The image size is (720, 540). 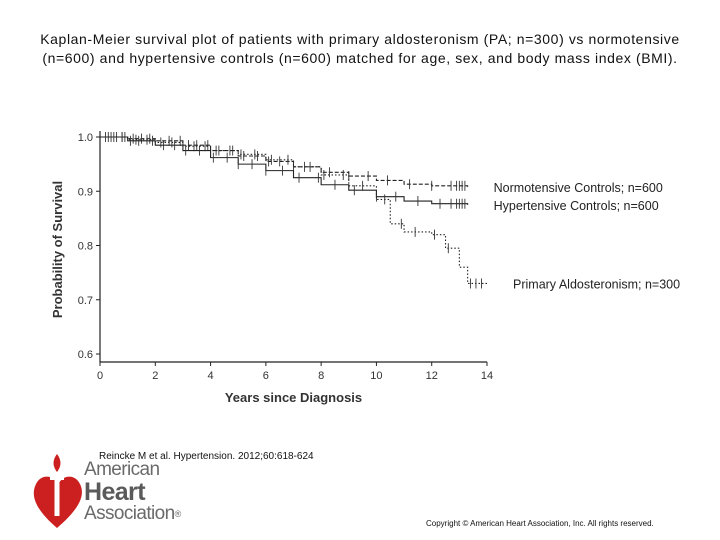 I want to click on aha-wordmark: American Heart Association®, so click(x=132, y=492).